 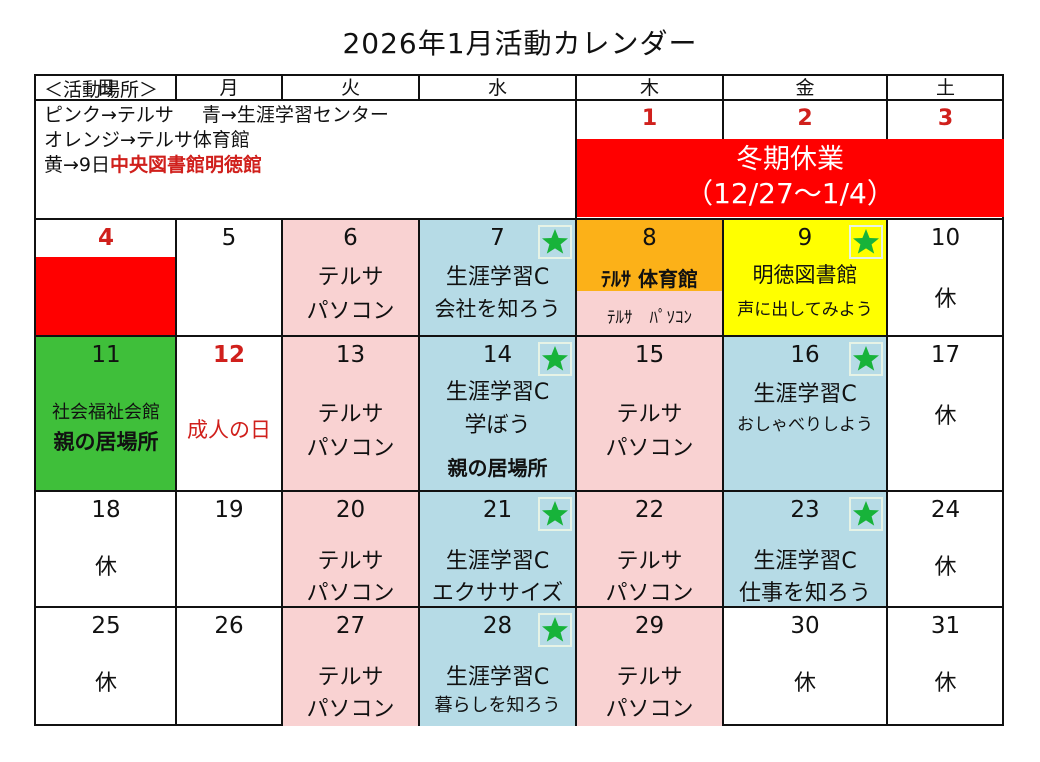 I want to click on legend-yellow: 黄→9日, so click(x=77, y=165).